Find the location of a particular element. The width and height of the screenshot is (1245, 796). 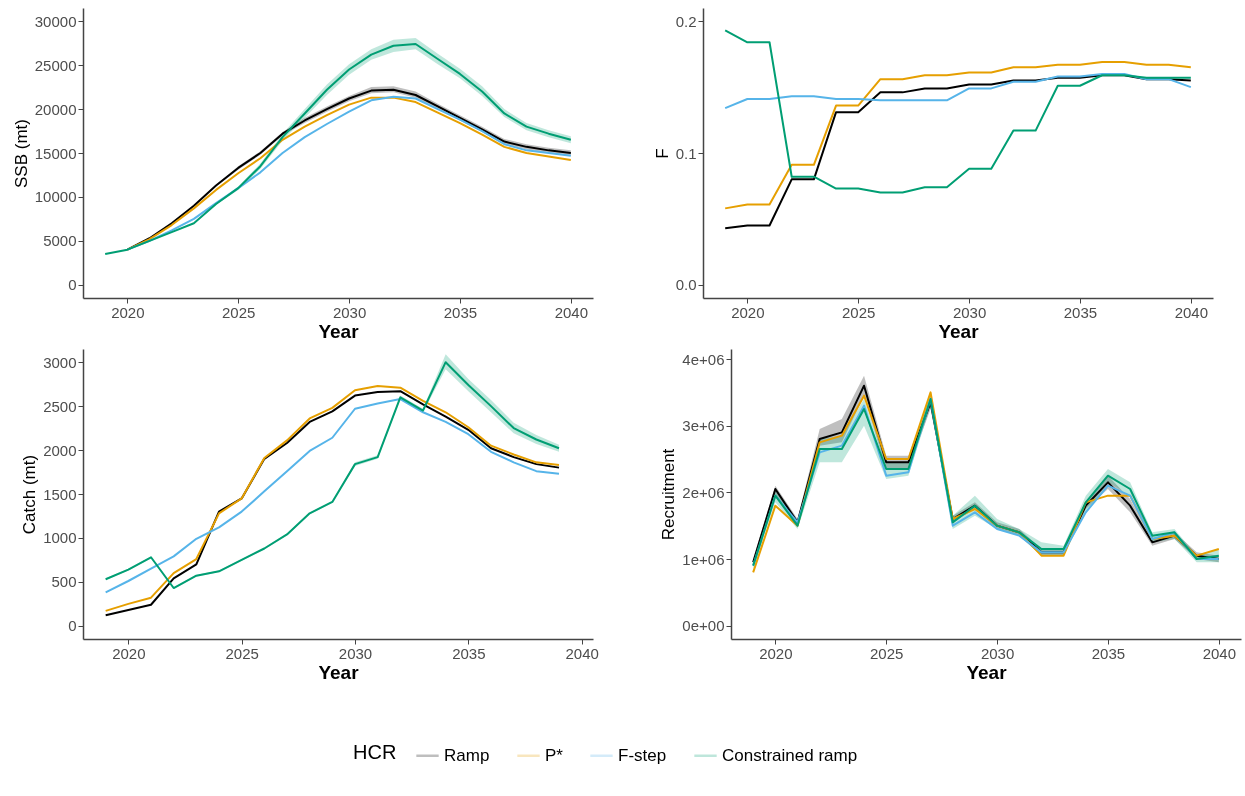

y-tick-label: 2500 is located at coordinates (60, 406).